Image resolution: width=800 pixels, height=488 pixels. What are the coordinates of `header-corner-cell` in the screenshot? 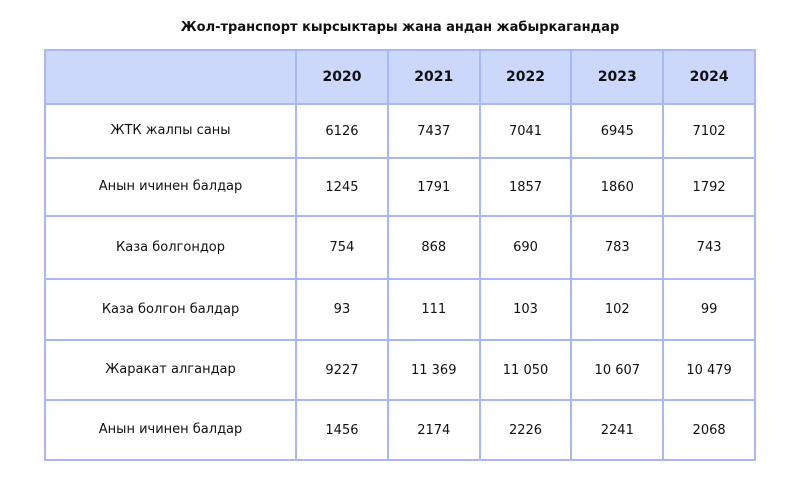 It's located at (170, 77).